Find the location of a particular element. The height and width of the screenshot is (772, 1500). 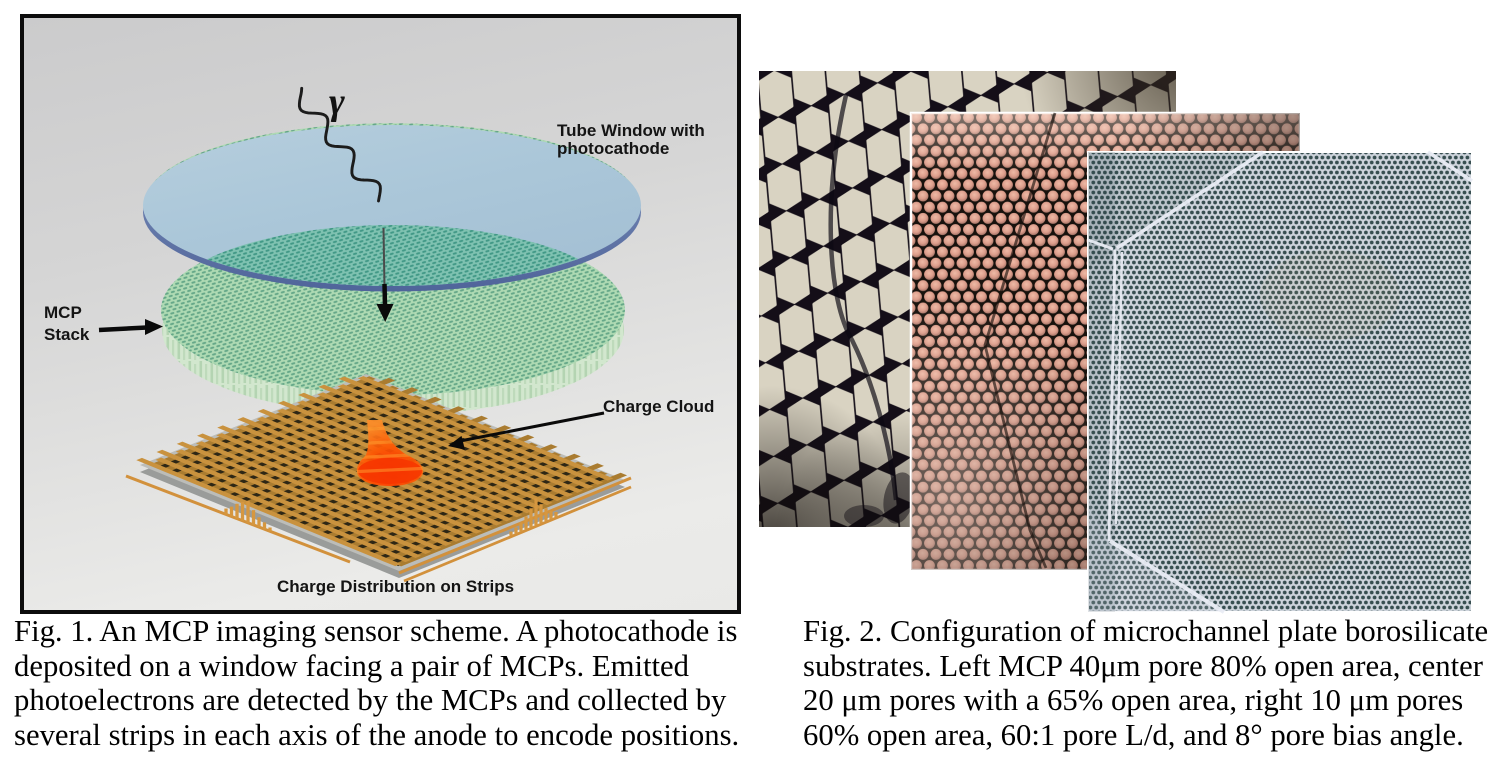

svg-text: Stack is located at coordinates (67, 334).